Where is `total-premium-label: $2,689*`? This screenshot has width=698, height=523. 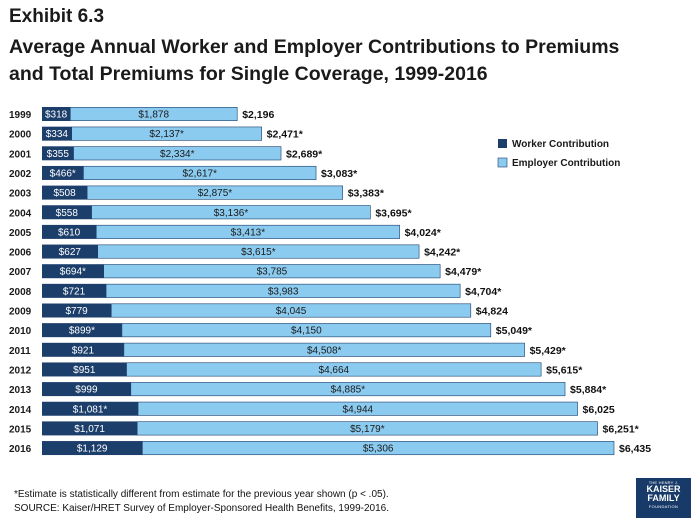
total-premium-label: $2,689* is located at coordinates (304, 154).